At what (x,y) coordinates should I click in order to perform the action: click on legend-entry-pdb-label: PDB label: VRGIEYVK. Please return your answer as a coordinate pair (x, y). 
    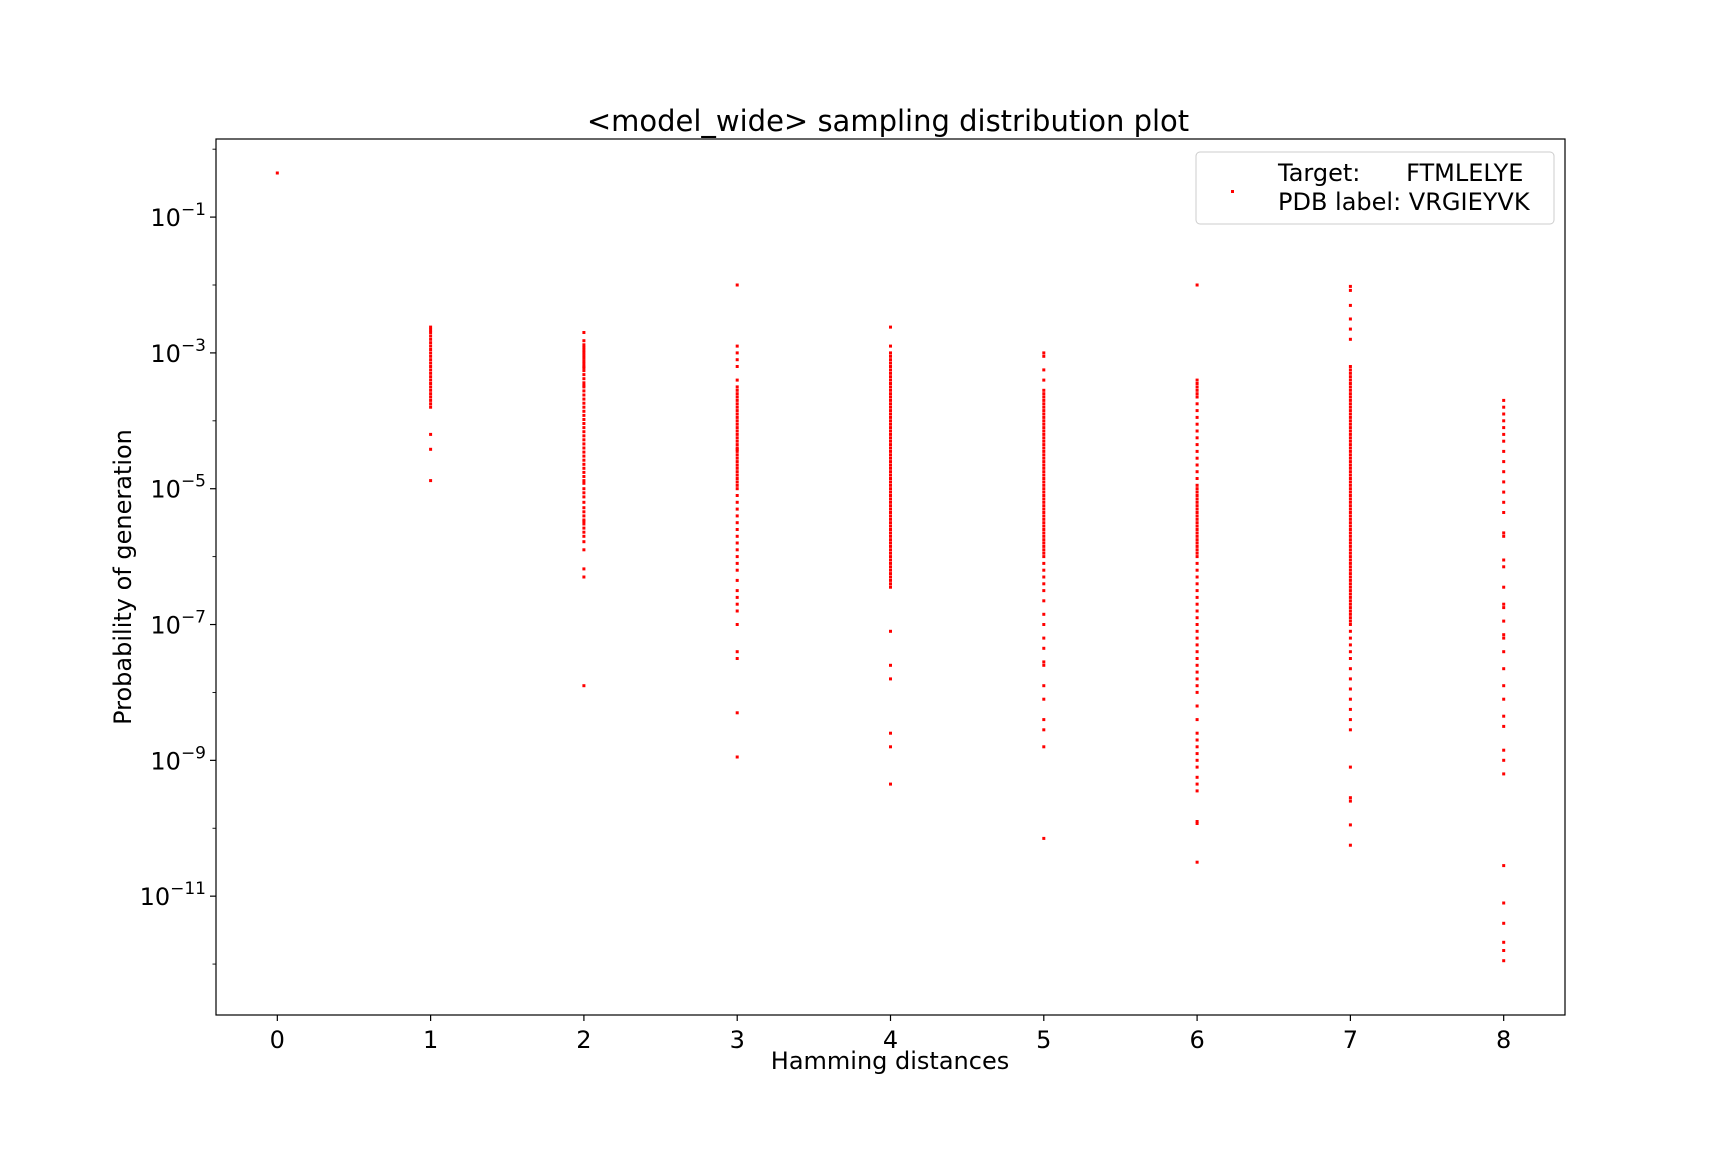
    Looking at the image, I should click on (1404, 202).